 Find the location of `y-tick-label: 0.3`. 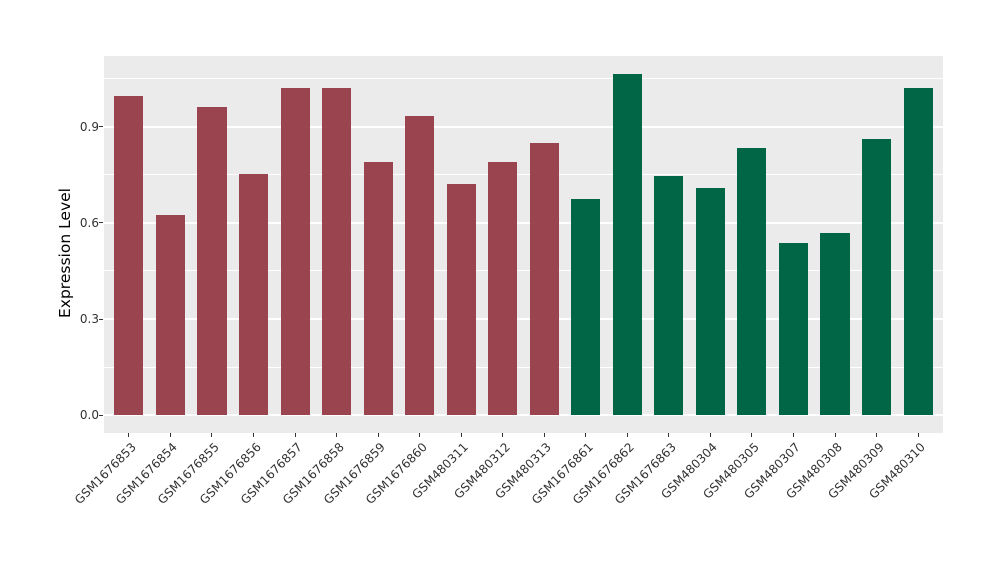

y-tick-label: 0.3 is located at coordinates (89, 319).